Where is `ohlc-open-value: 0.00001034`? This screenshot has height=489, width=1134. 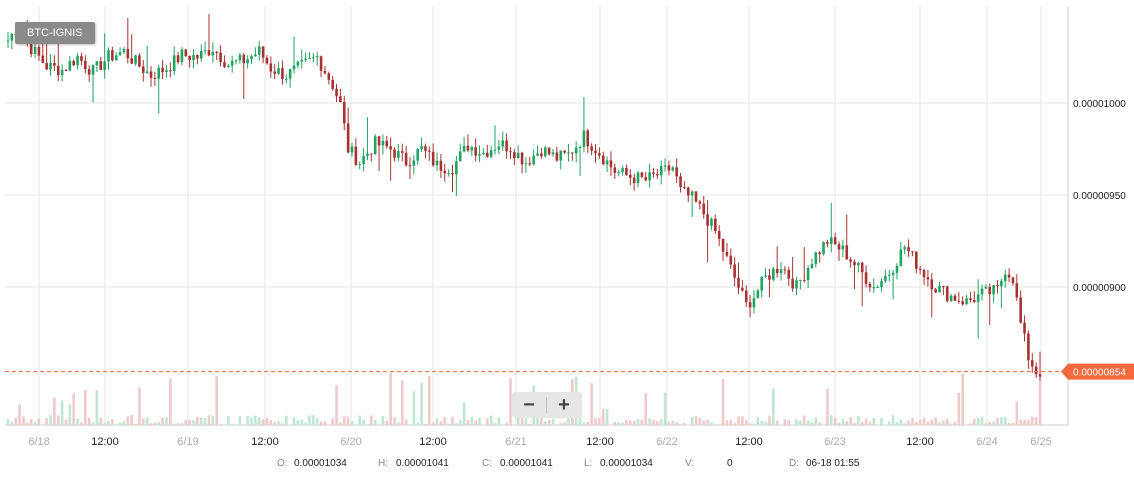 ohlc-open-value: 0.00001034 is located at coordinates (320, 463).